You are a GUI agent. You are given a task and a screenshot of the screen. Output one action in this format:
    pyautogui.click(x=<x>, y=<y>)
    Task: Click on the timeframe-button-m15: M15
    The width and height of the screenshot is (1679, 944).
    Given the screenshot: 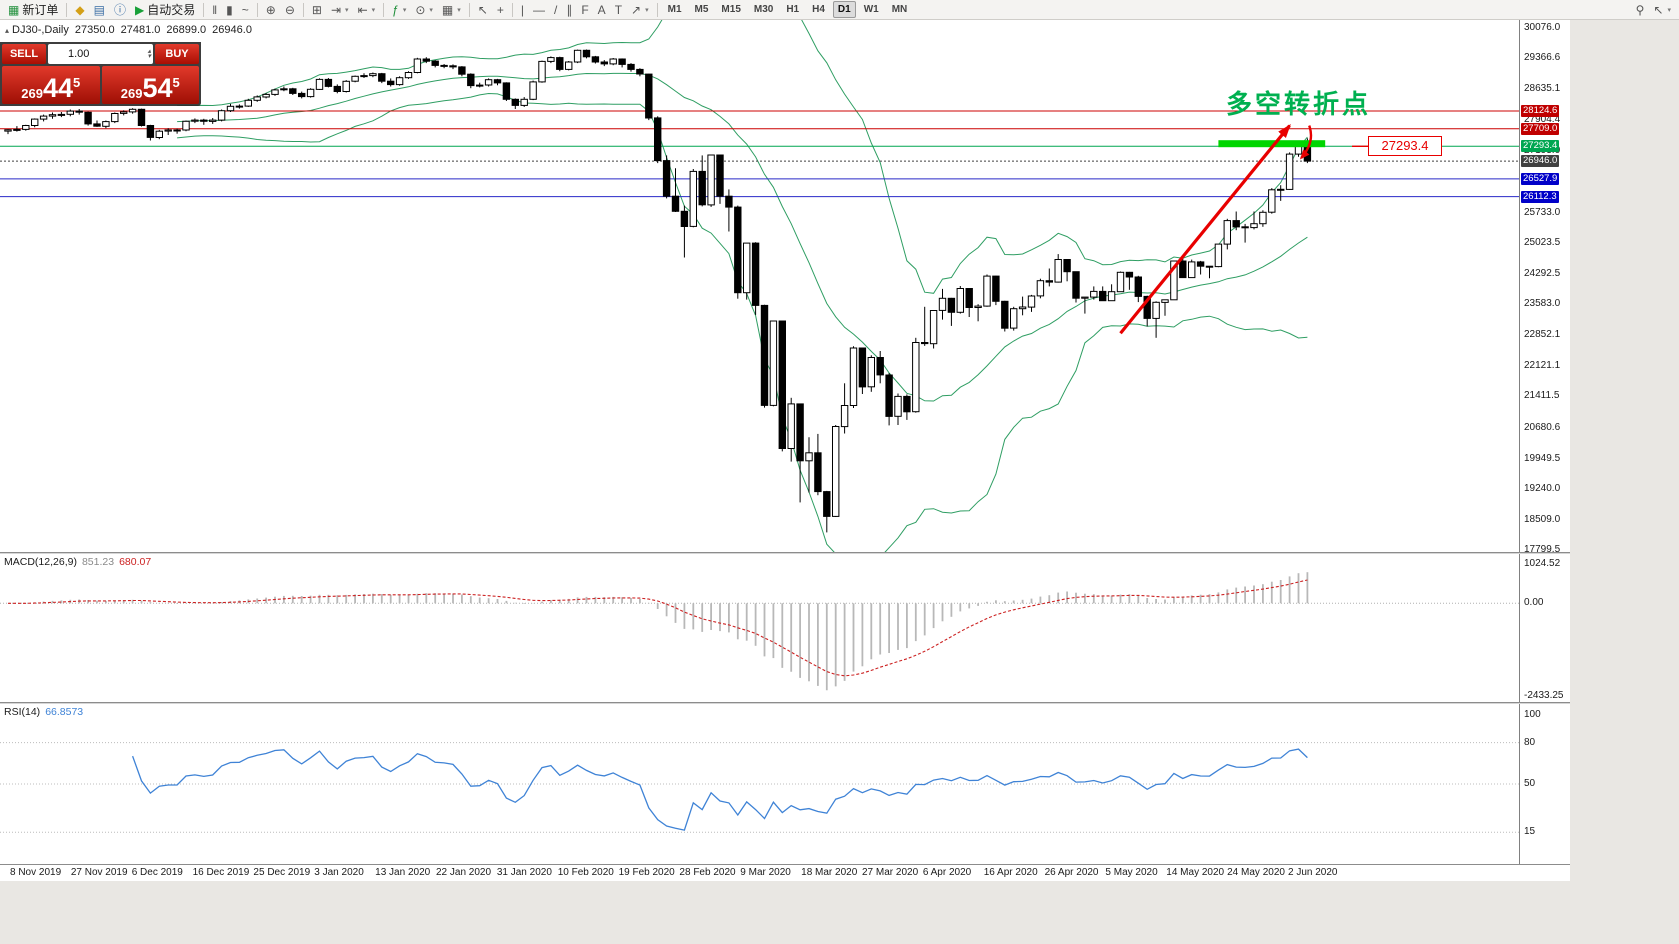 What is the action you would take?
    pyautogui.click(x=731, y=9)
    